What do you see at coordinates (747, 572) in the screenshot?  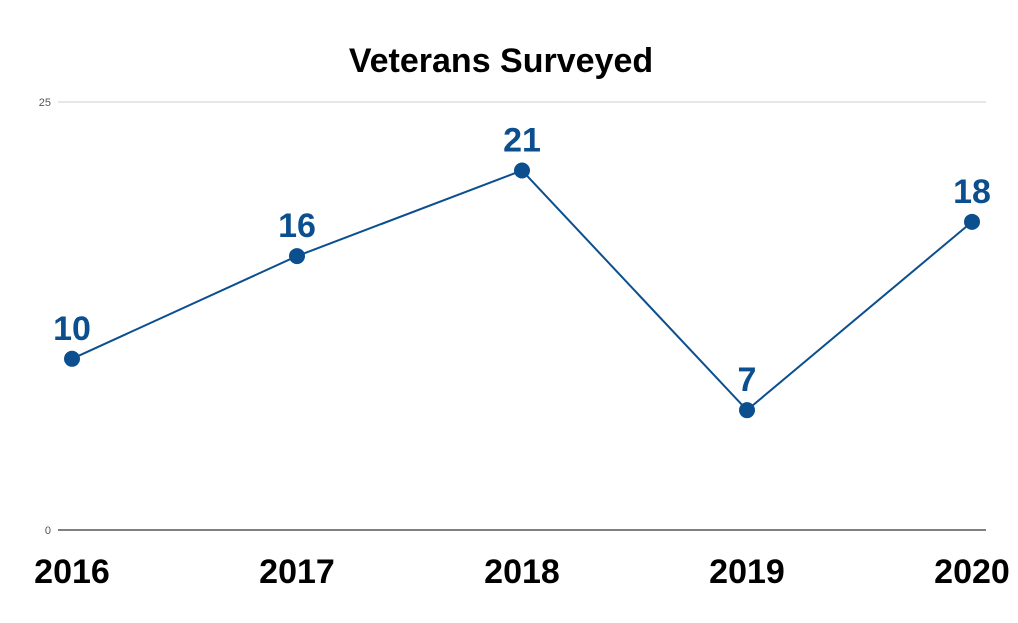 I see `x-tick-label-2019: 2019` at bounding box center [747, 572].